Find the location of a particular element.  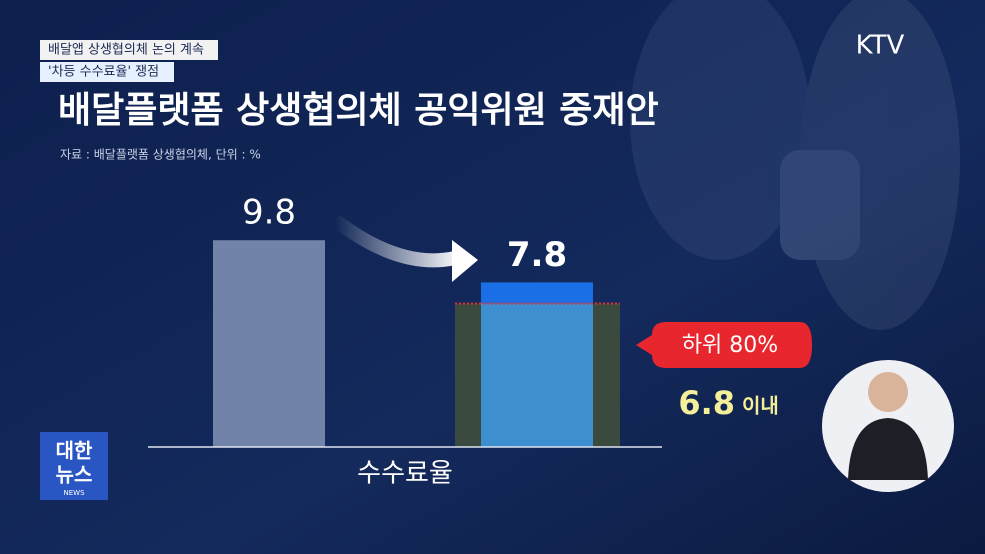

threshold-suffix: 이내 is located at coordinates (760, 406).